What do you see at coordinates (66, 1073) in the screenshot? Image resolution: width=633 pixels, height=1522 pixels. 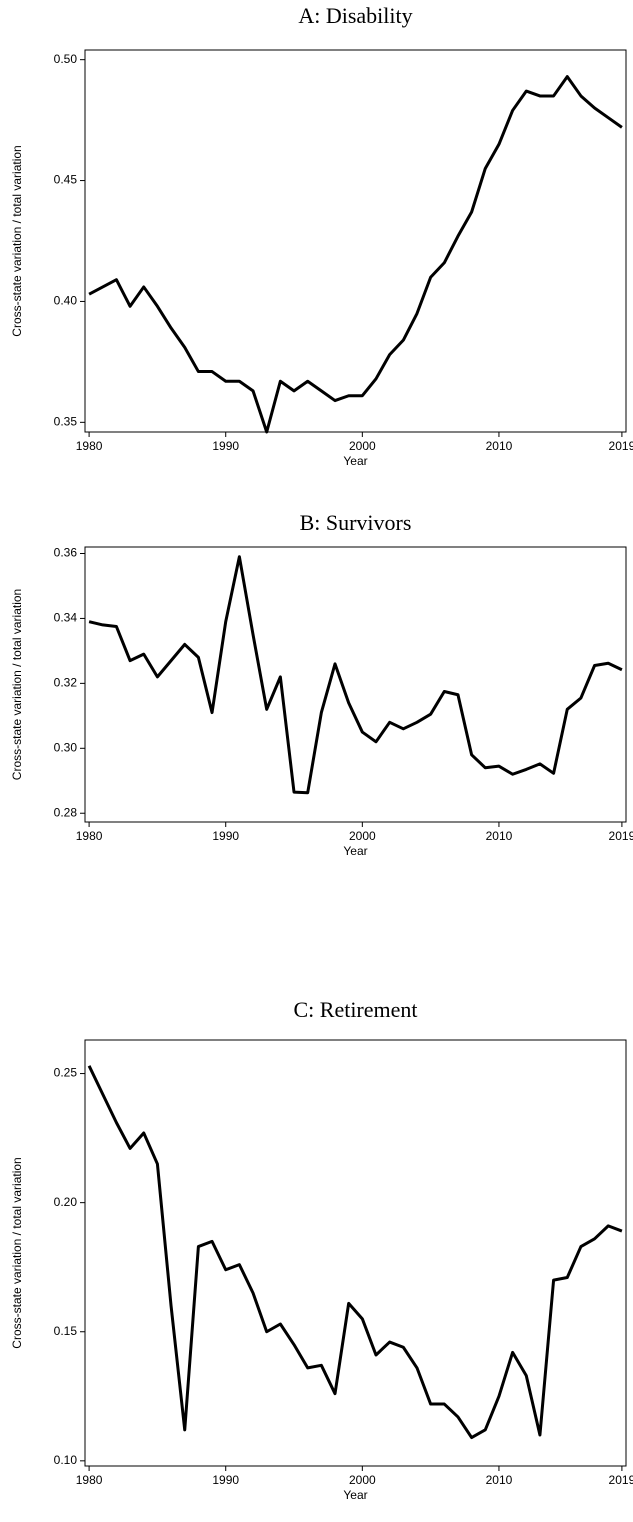 I see `y-tick-label: 0.25` at bounding box center [66, 1073].